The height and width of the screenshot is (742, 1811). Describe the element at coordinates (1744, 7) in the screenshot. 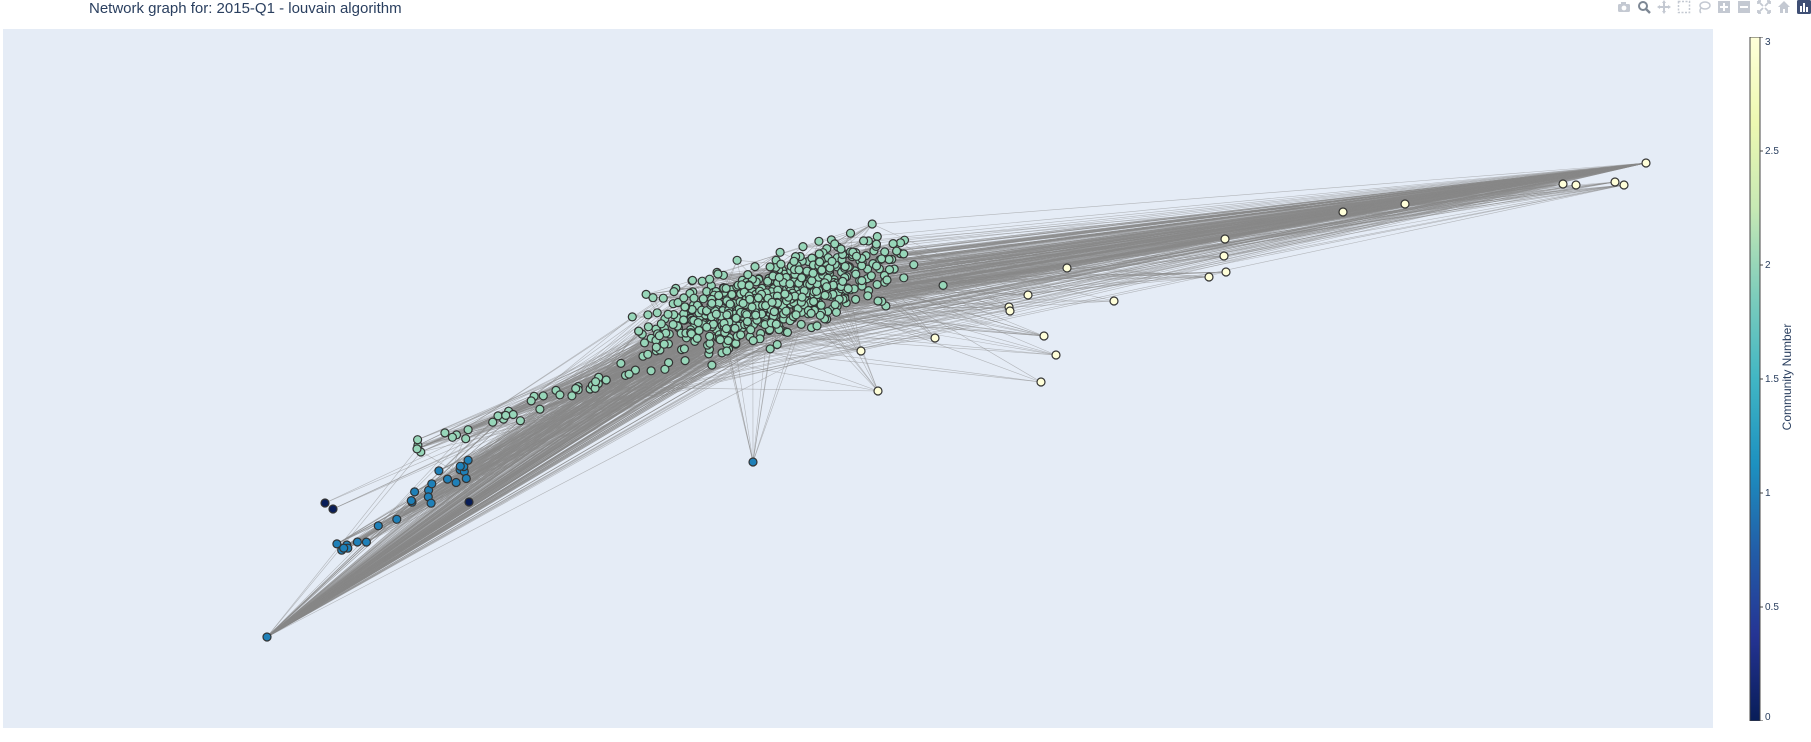

I see `zoom-out-icon` at that location.